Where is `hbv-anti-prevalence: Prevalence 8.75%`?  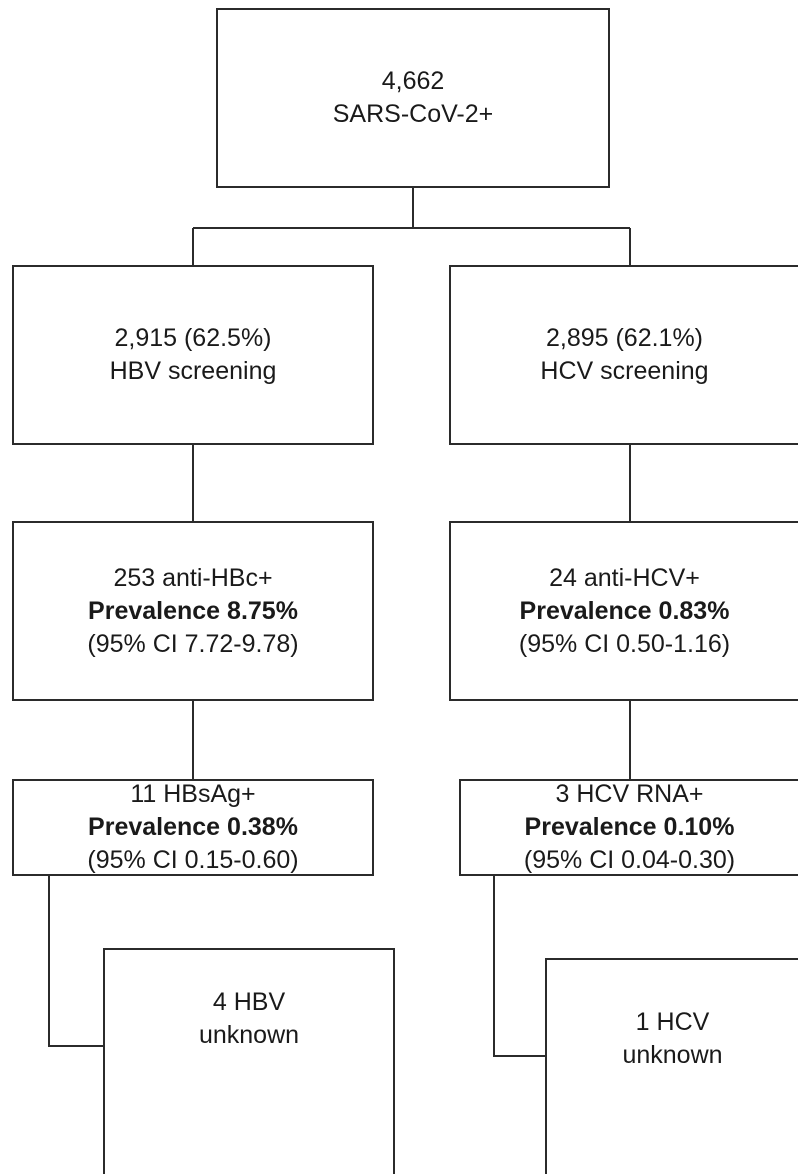 hbv-anti-prevalence: Prevalence 8.75% is located at coordinates (193, 610).